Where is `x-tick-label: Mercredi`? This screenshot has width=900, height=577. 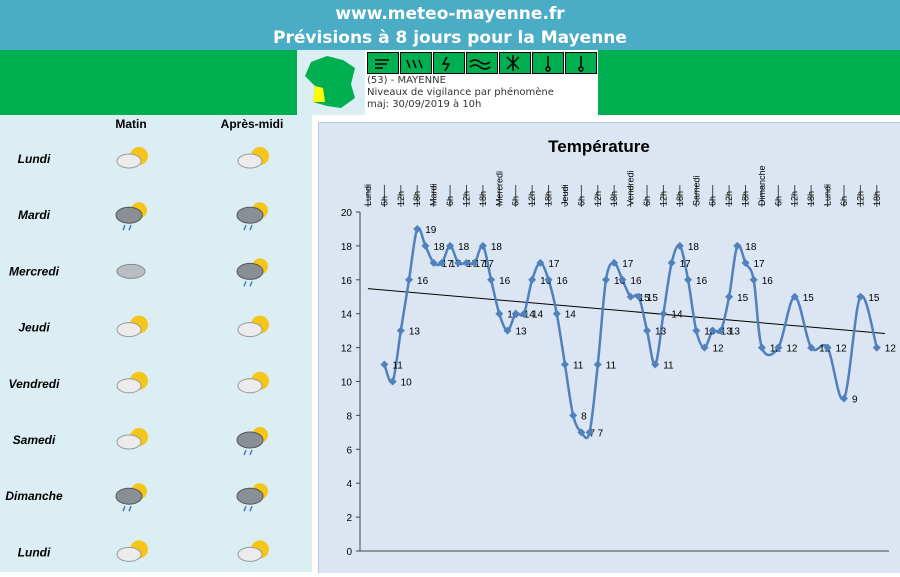 x-tick-label: Mercredi is located at coordinates (499, 188).